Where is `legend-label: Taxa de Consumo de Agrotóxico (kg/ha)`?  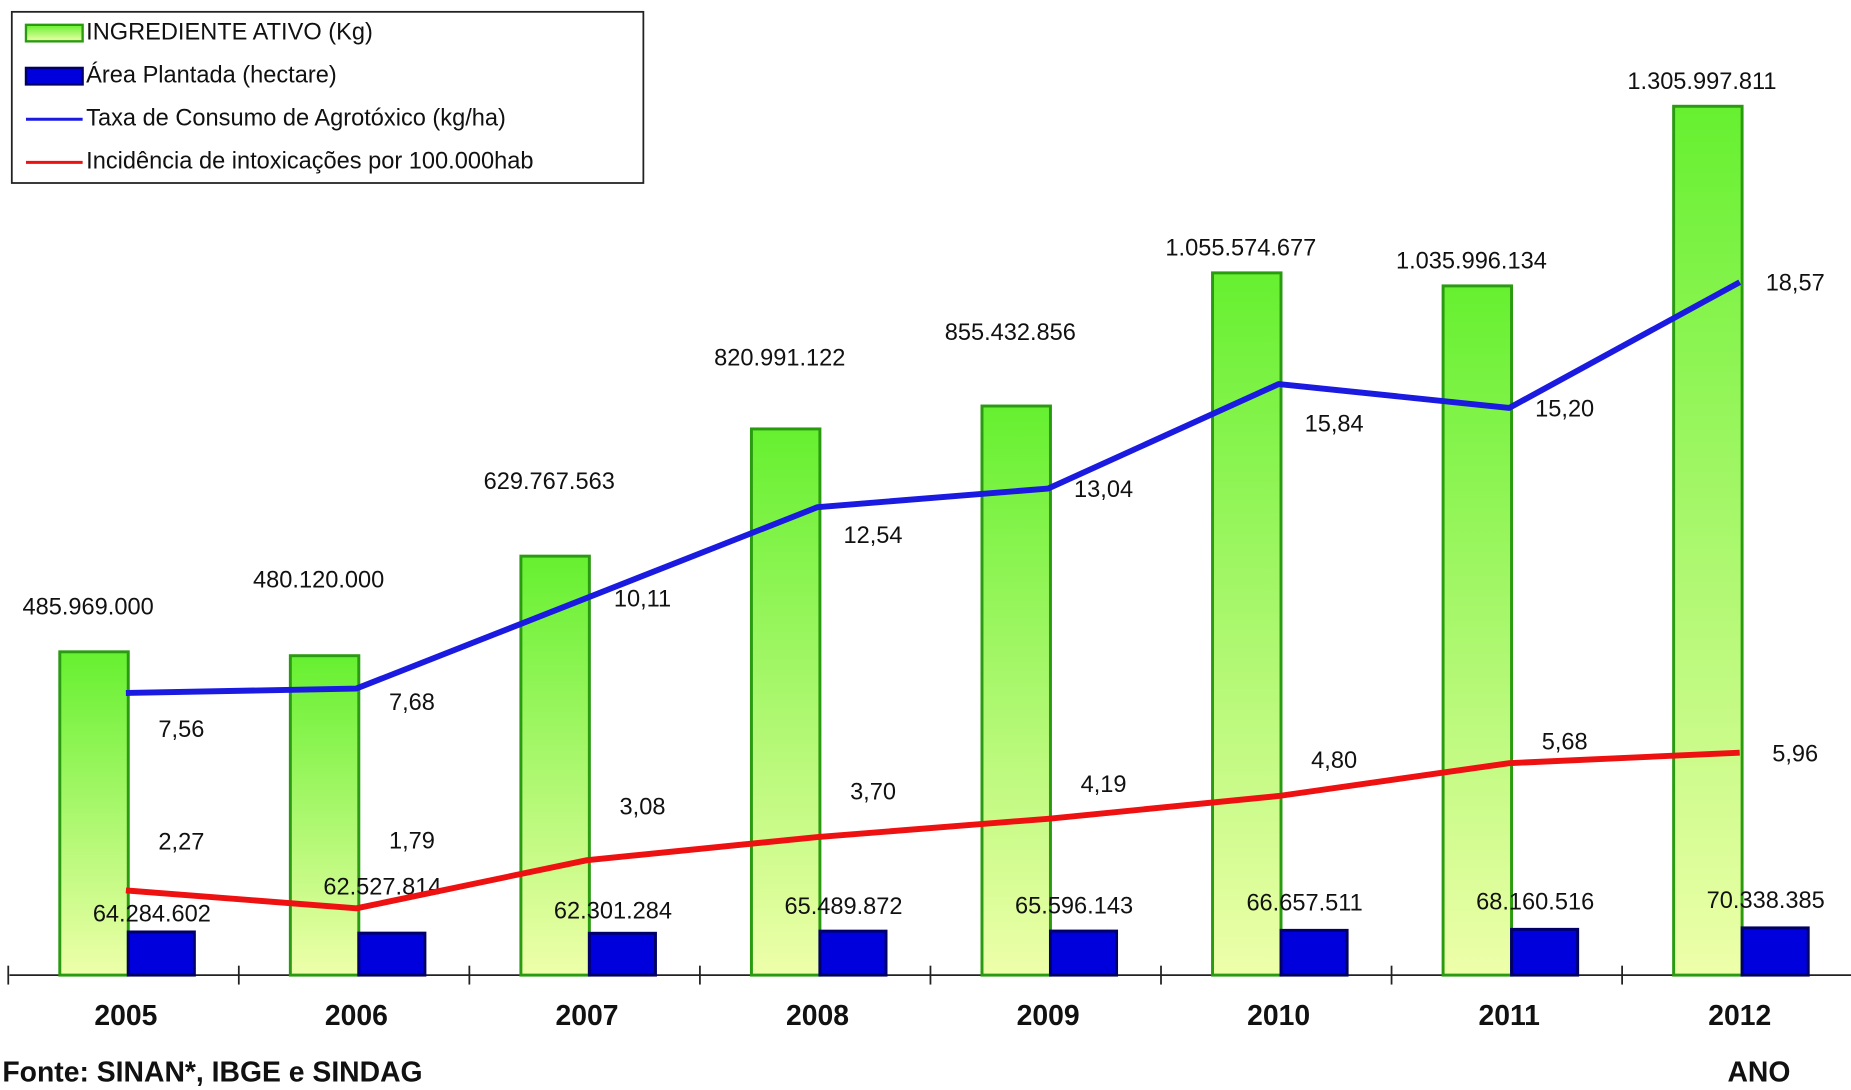
legend-label: Taxa de Consumo de Agrotóxico (kg/ha) is located at coordinates (296, 118).